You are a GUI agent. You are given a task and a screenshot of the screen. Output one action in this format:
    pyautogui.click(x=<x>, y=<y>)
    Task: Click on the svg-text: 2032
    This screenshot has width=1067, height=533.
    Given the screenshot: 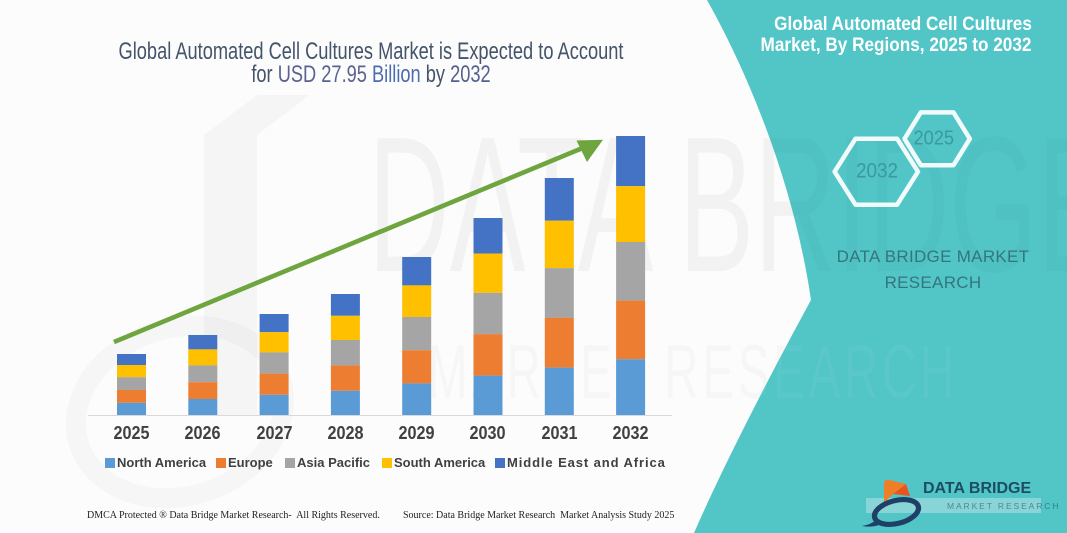 What is the action you would take?
    pyautogui.click(x=877, y=171)
    